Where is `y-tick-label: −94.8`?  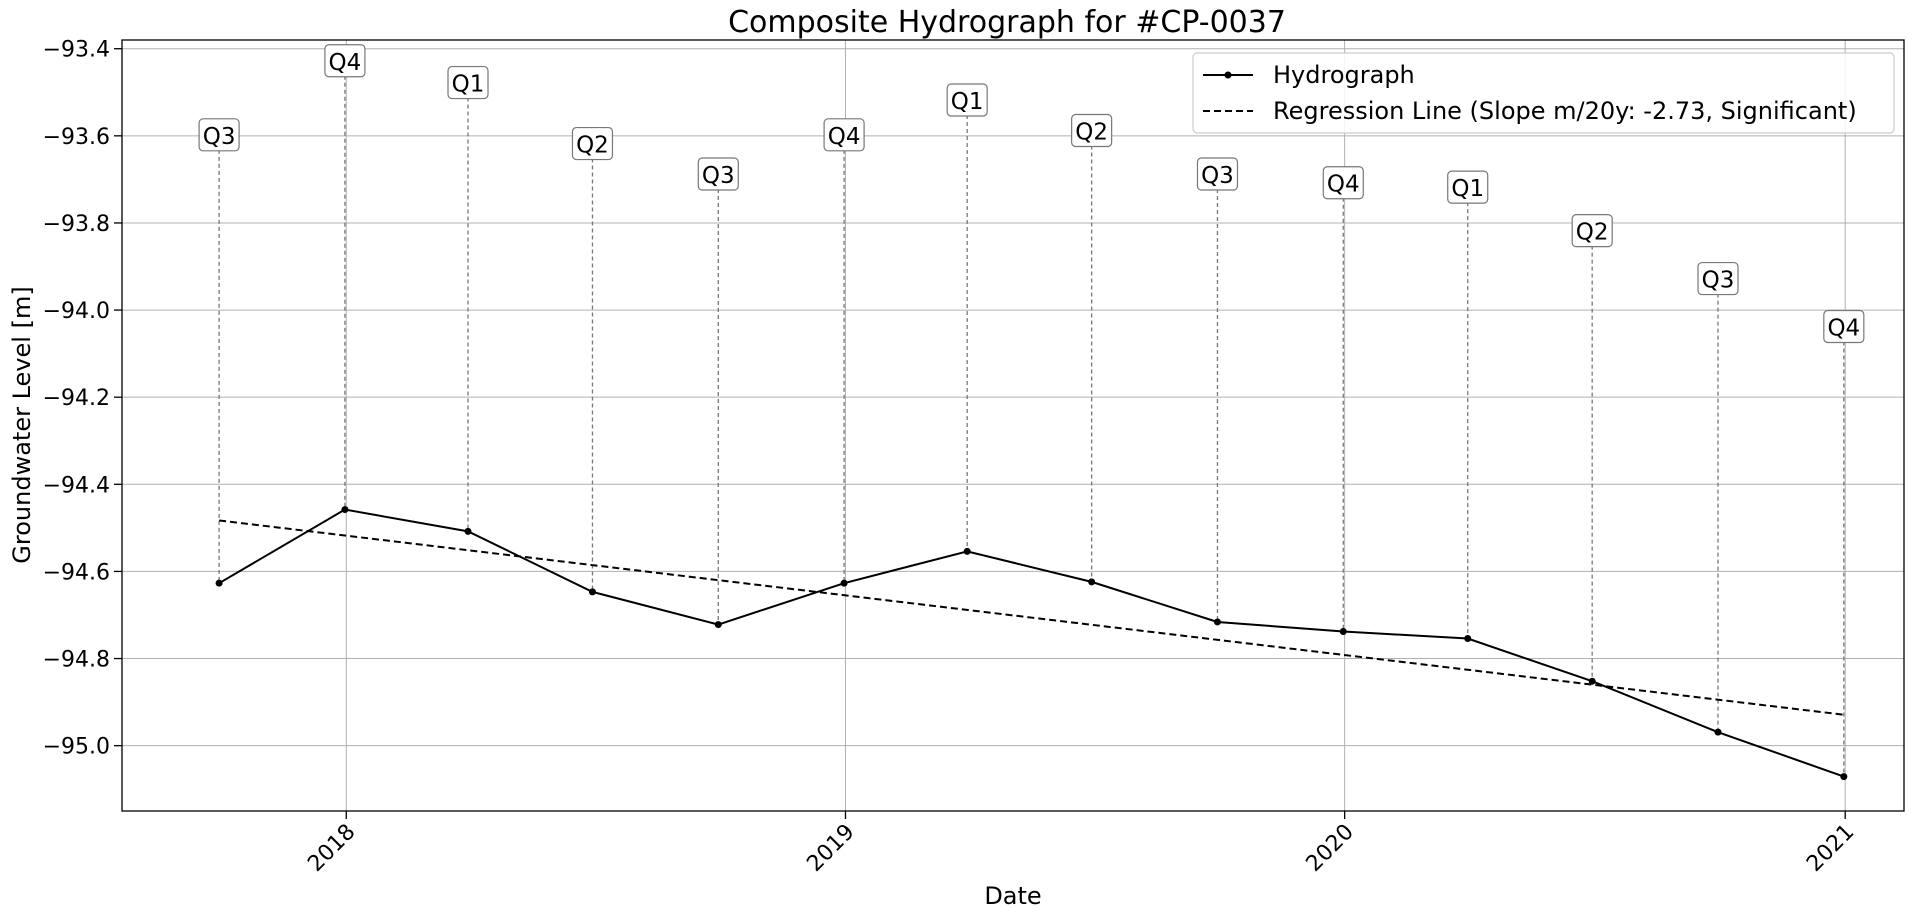 y-tick-label: −94.8 is located at coordinates (76, 660).